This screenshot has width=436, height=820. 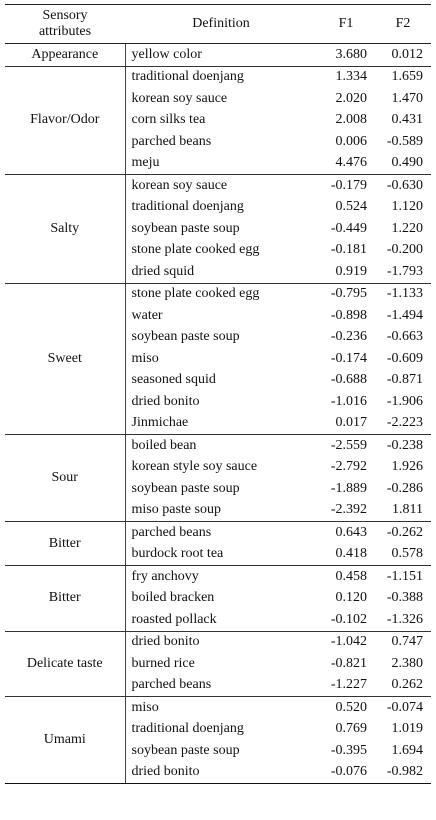 I want to click on table-row: traditional doenjang 0.524 1.120, so click(x=218, y=208).